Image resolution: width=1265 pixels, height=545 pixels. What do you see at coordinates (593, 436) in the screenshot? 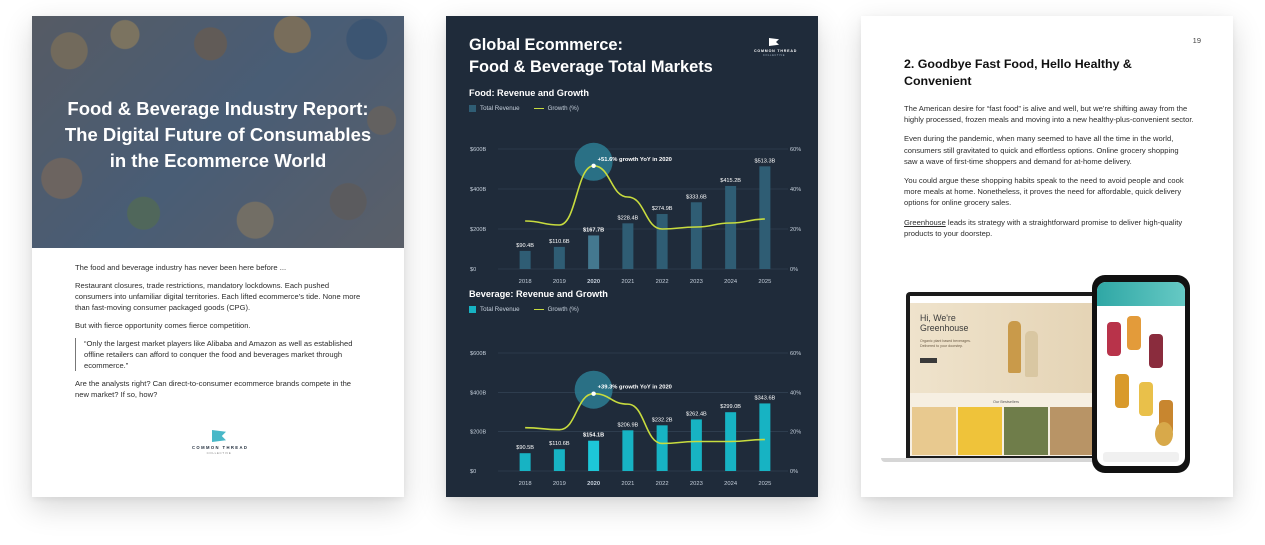
I see `bar-value-label: $154.1B` at bounding box center [593, 436].